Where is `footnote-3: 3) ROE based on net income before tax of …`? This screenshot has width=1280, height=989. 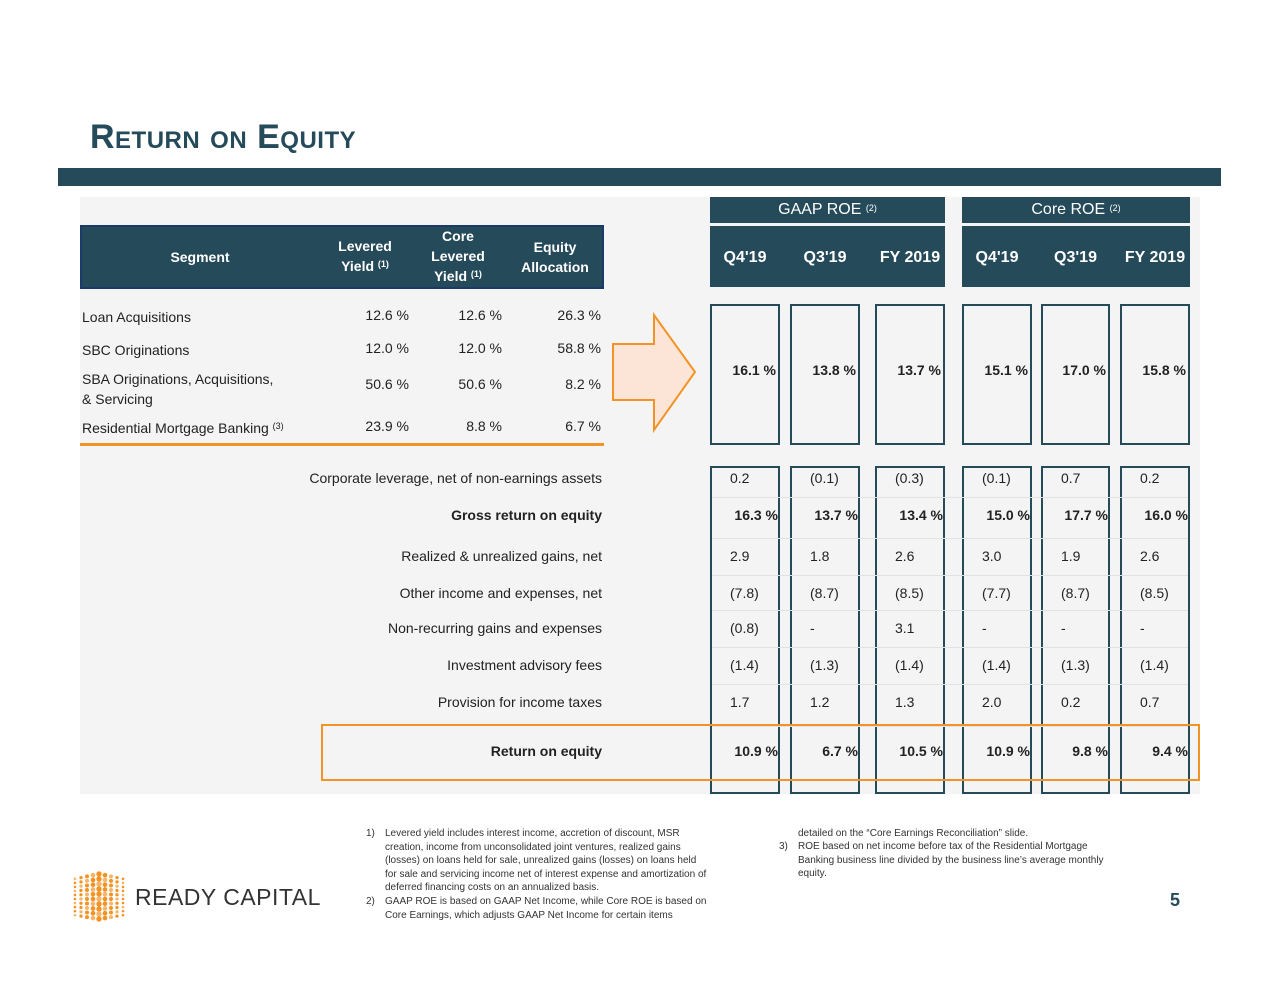
footnote-3: 3) ROE based on net income before tax of … is located at coordinates (941, 860).